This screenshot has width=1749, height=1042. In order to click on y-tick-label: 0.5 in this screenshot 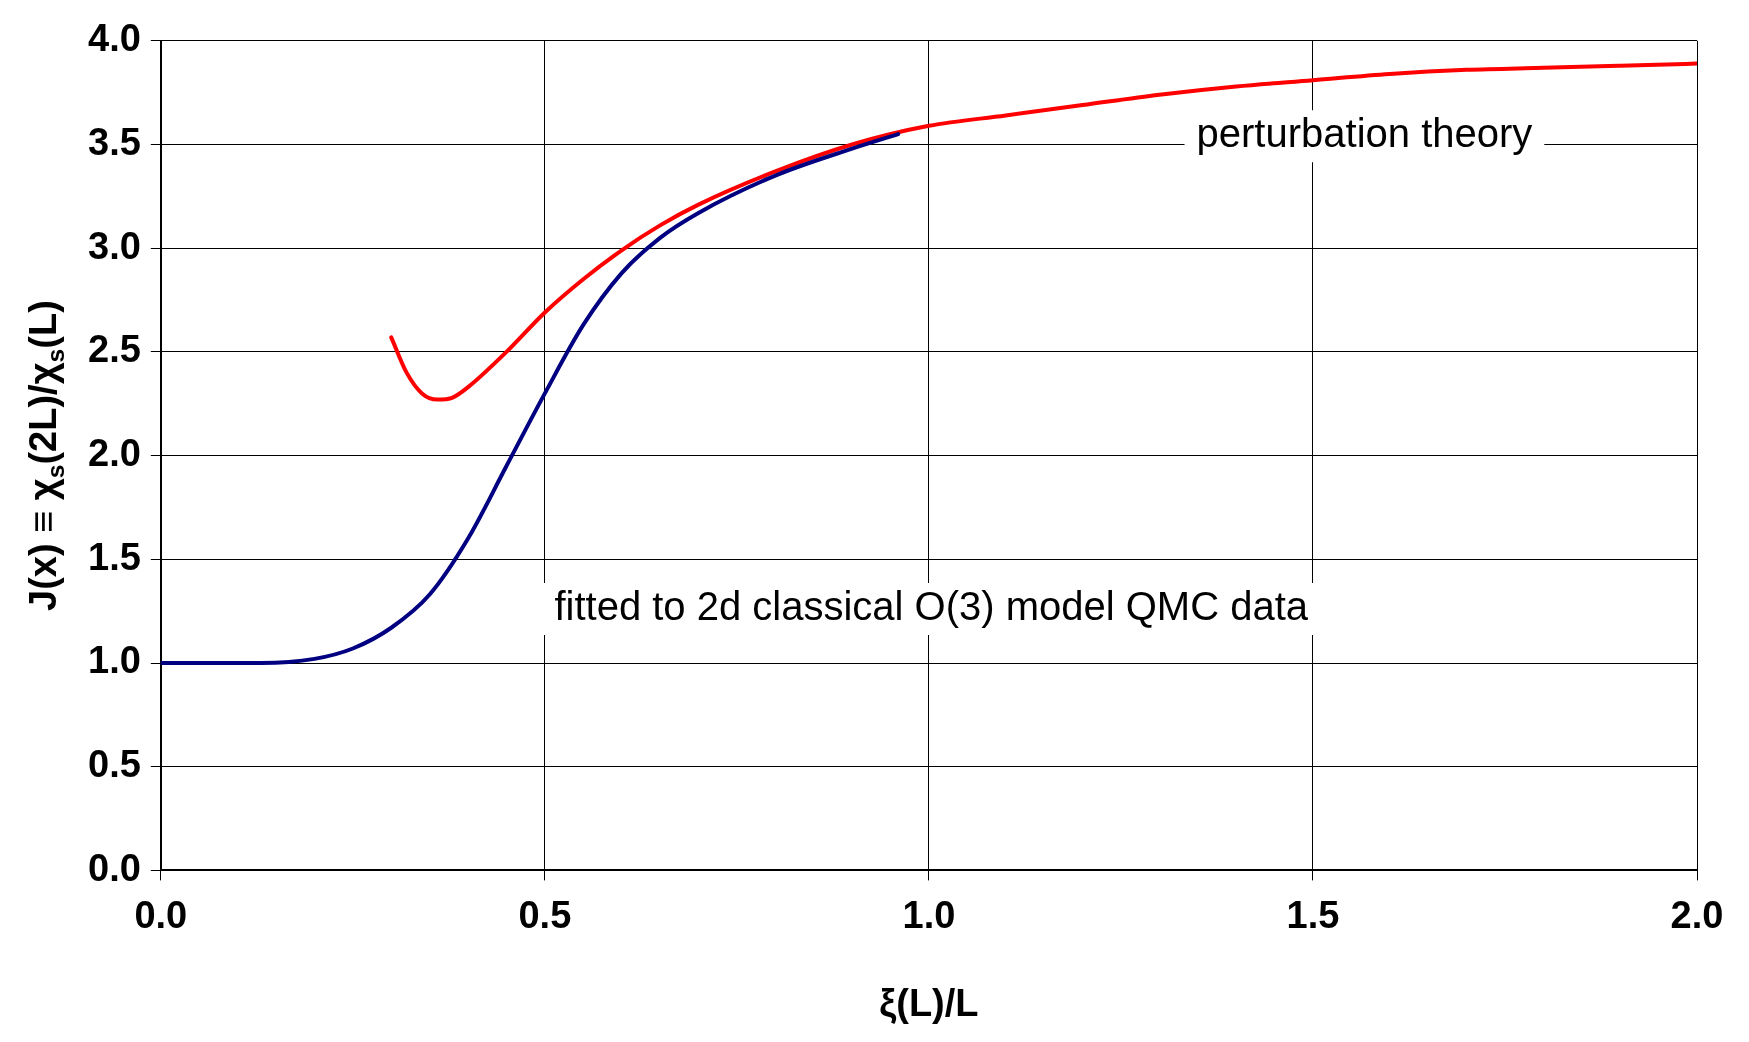, I will do `click(114, 764)`.